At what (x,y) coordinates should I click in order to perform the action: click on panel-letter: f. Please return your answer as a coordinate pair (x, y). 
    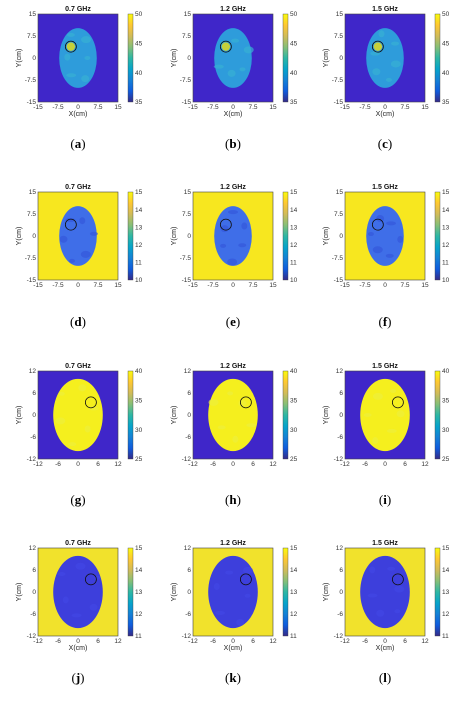
    Looking at the image, I should click on (385, 321).